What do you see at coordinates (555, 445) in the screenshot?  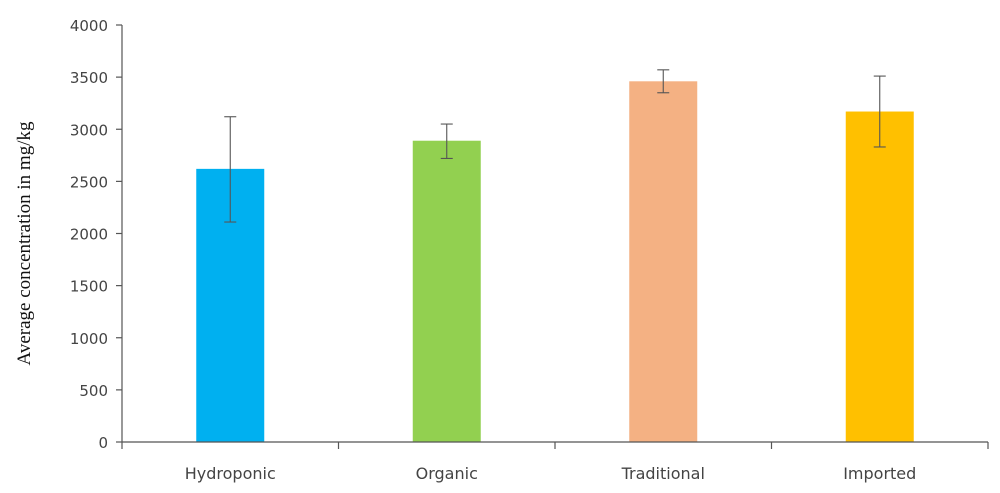 I see `x-axis-ticks` at bounding box center [555, 445].